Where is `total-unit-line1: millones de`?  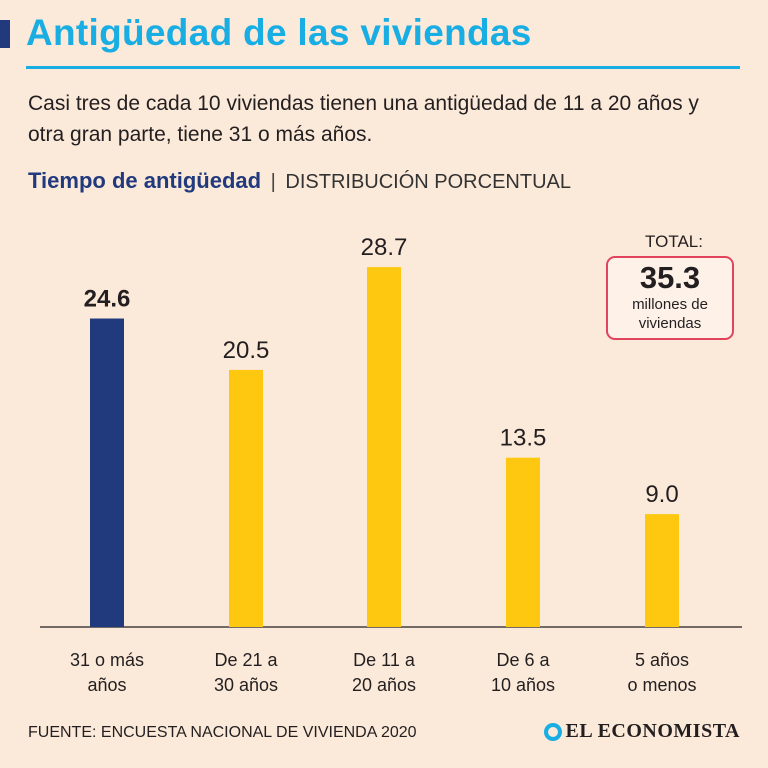
total-unit-line1: millones de is located at coordinates (670, 304).